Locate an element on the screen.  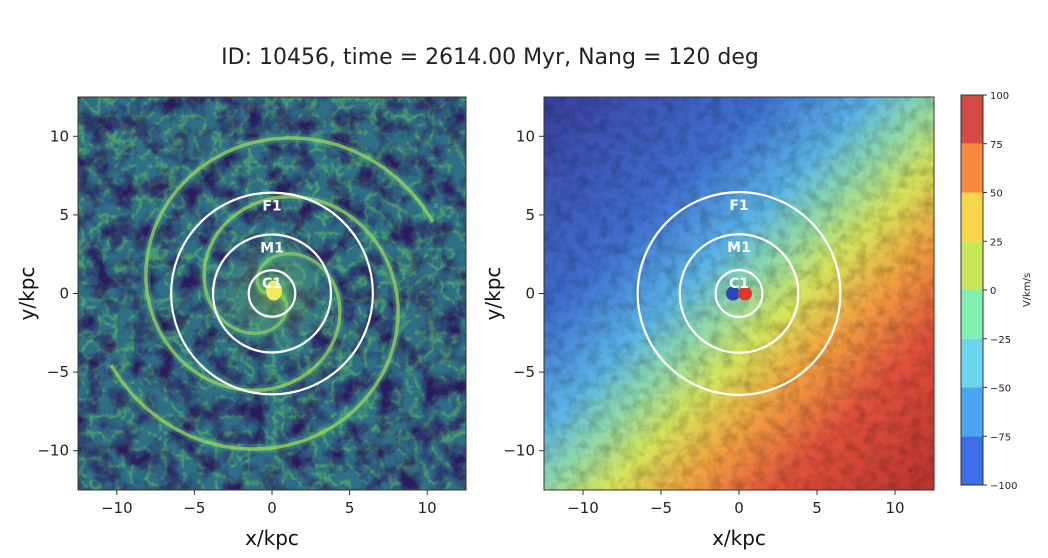
colorbar-tick-label: −75 is located at coordinates (1000, 437).